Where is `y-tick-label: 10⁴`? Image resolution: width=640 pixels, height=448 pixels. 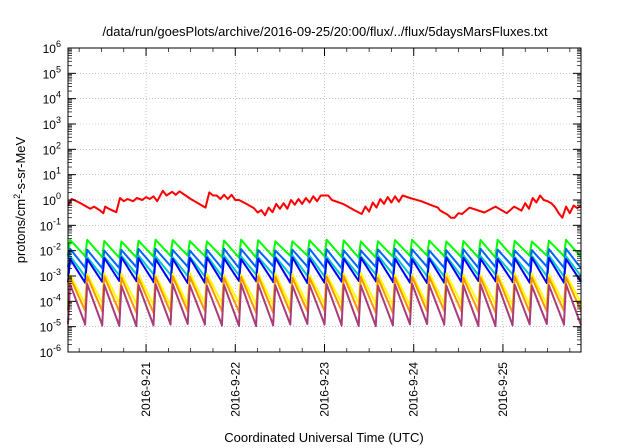 y-tick-label: 10⁴ is located at coordinates (52, 98).